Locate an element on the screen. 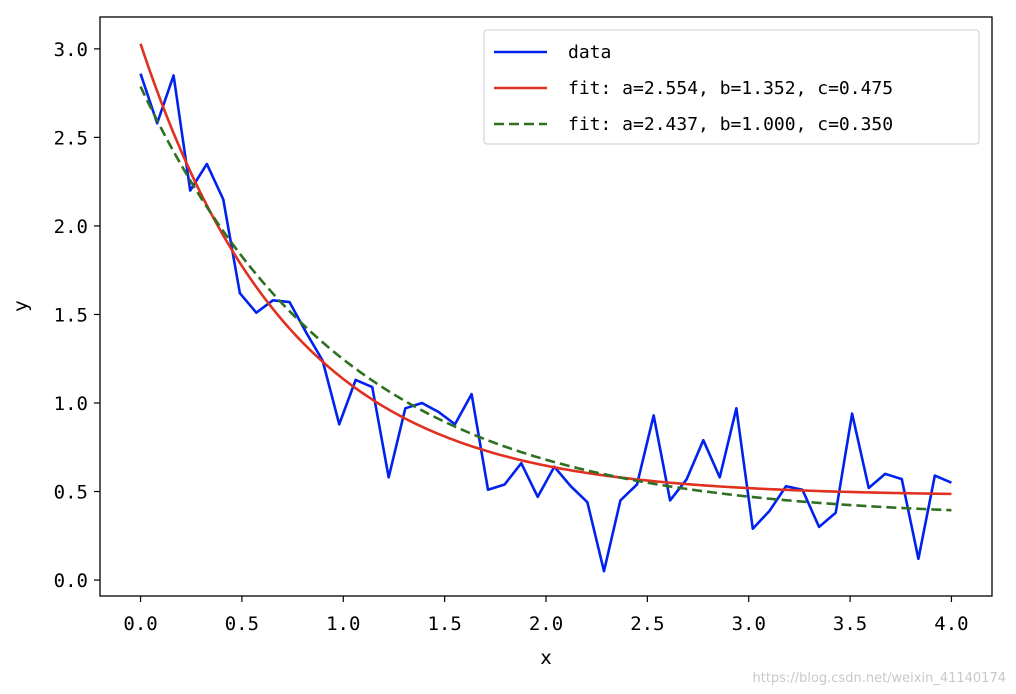 This screenshot has height=694, width=1016. y-tick-label: 2.5 is located at coordinates (71, 138).